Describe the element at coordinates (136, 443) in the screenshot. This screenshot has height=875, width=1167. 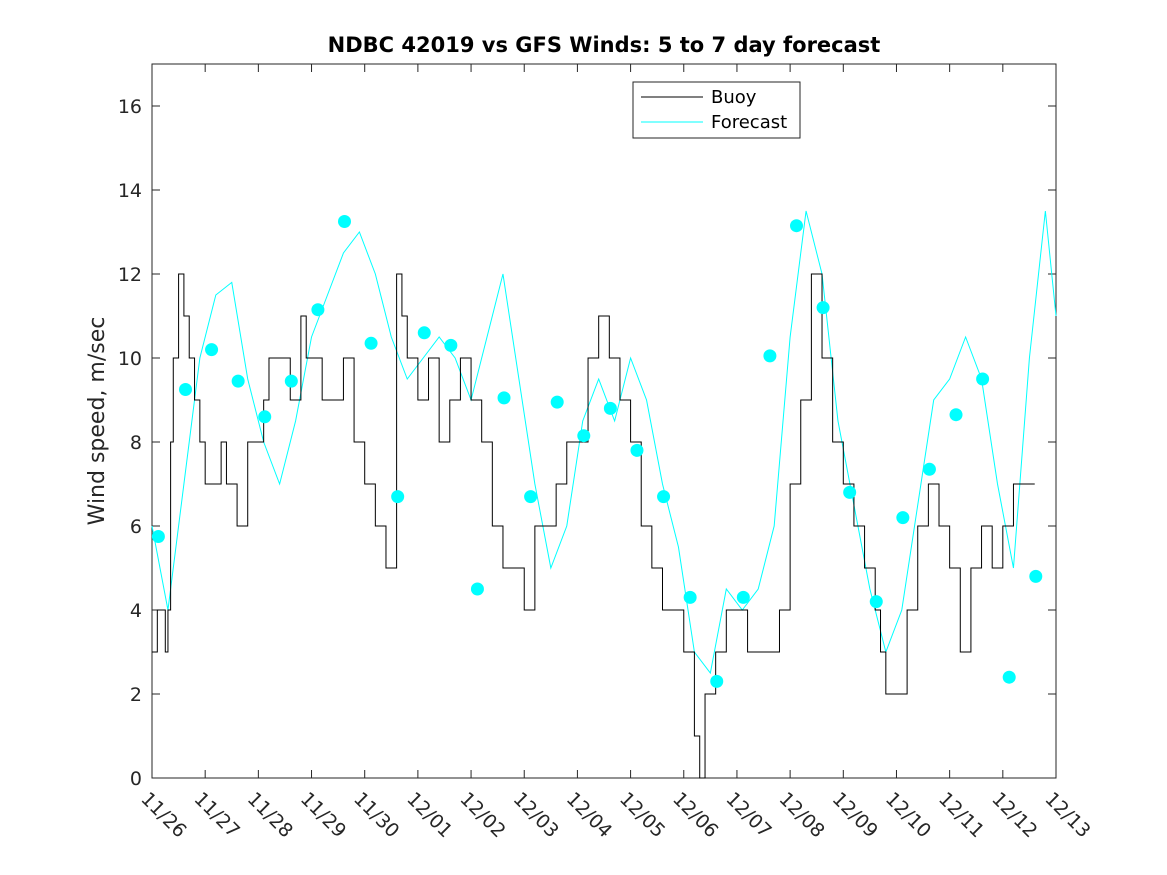
I see `y-tick-label: 8` at that location.